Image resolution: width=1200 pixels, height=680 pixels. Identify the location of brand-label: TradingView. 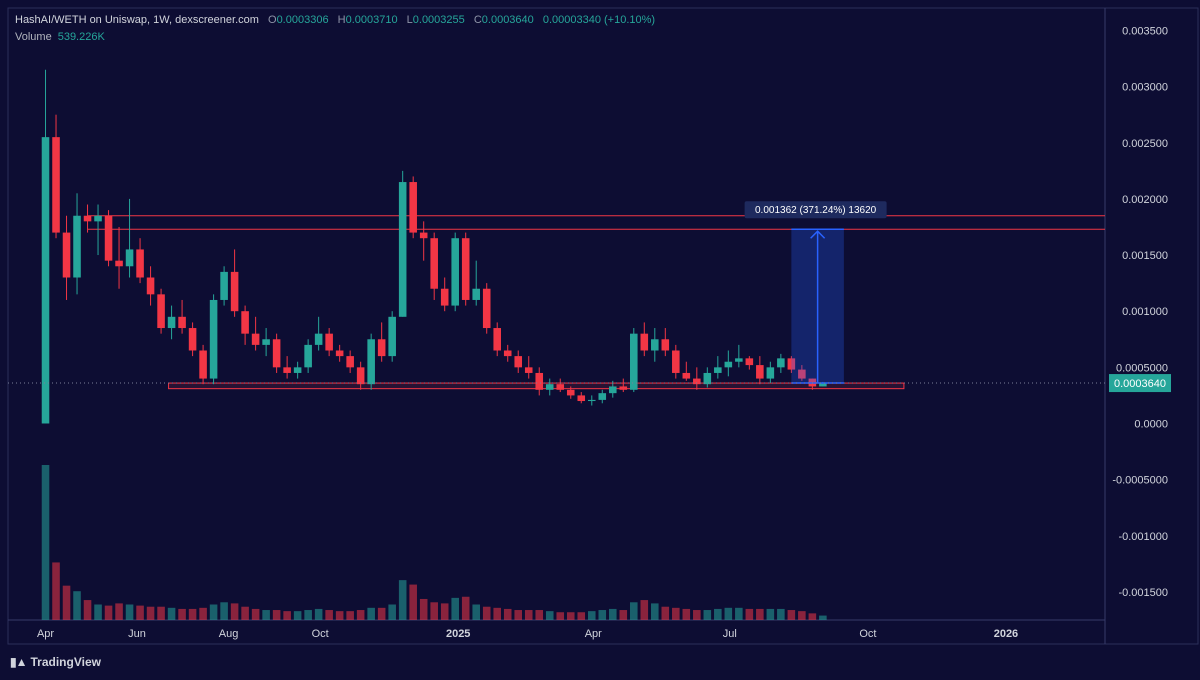
(65, 662).